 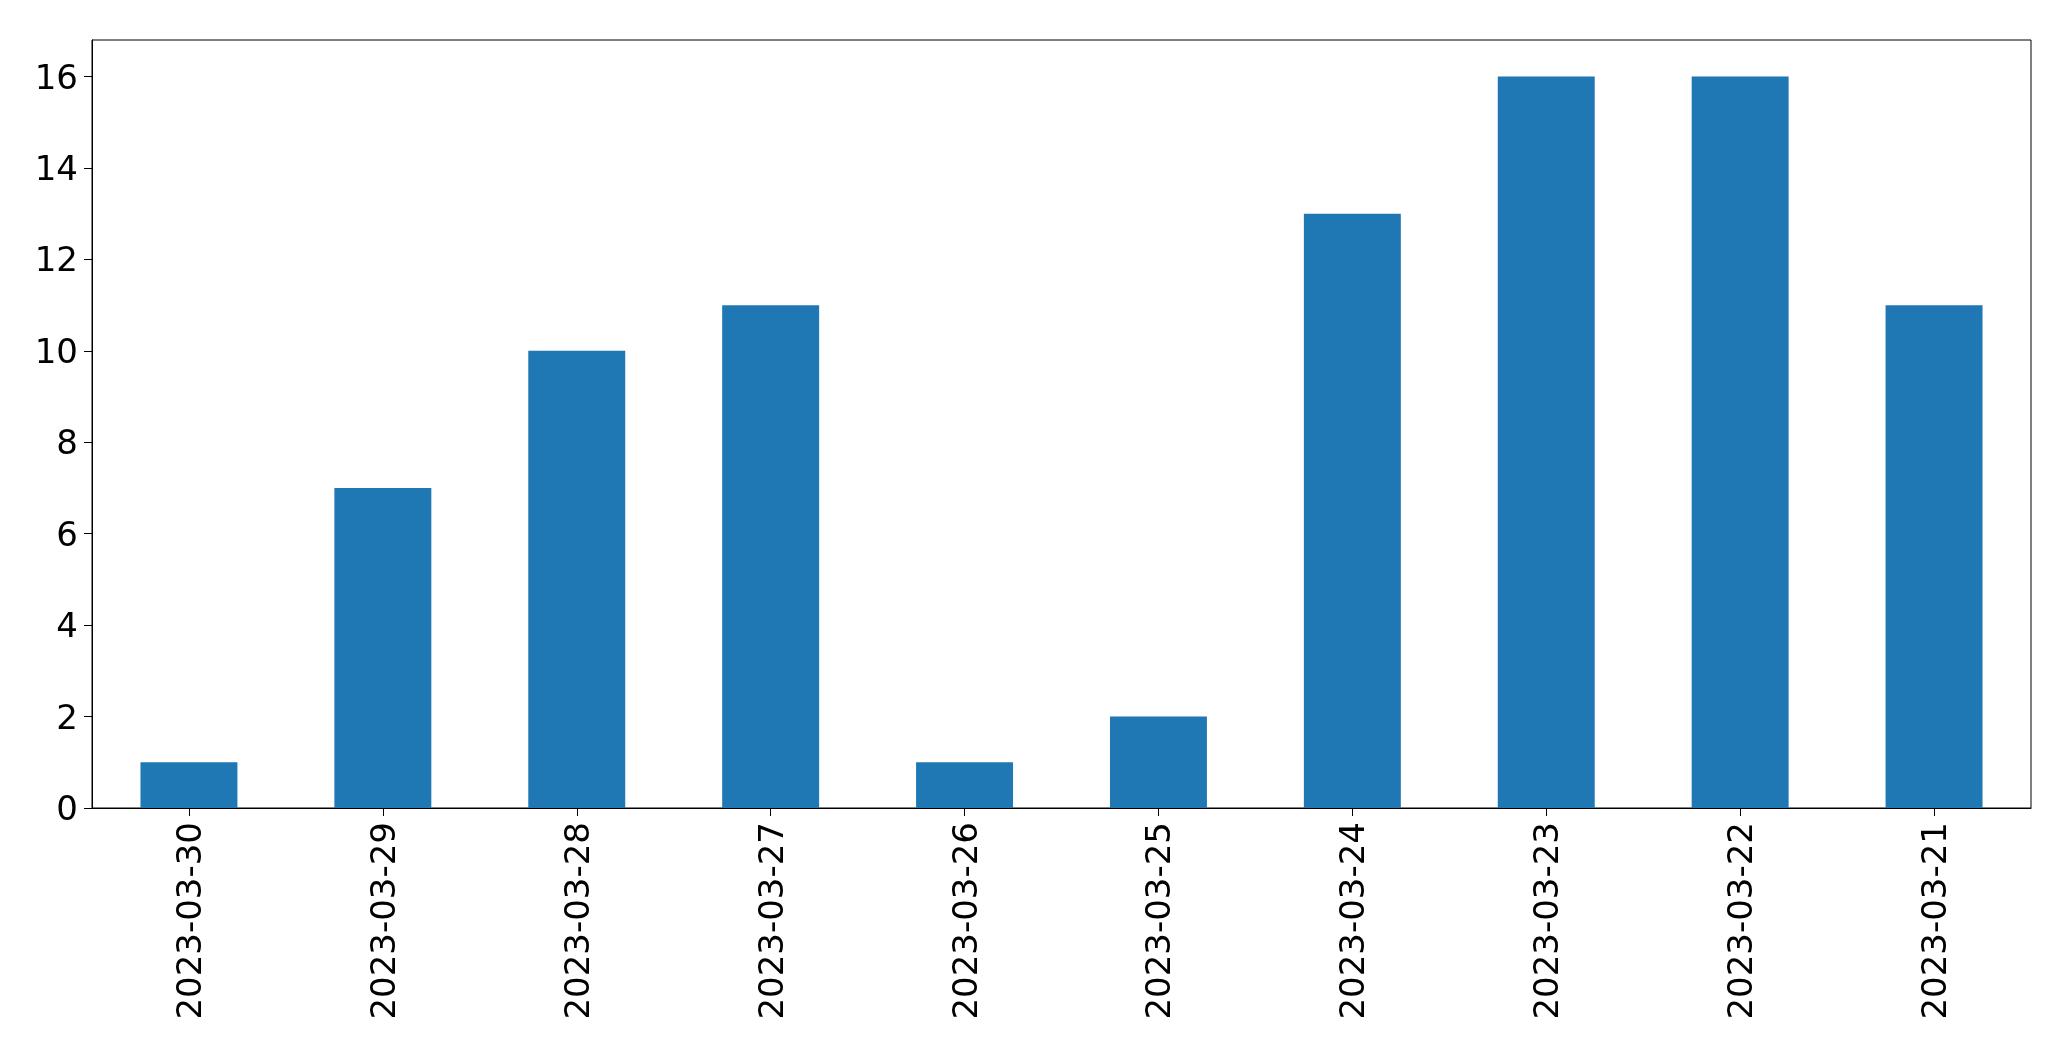 I want to click on x-tick-label: 2023-03-30, so click(x=188, y=921).